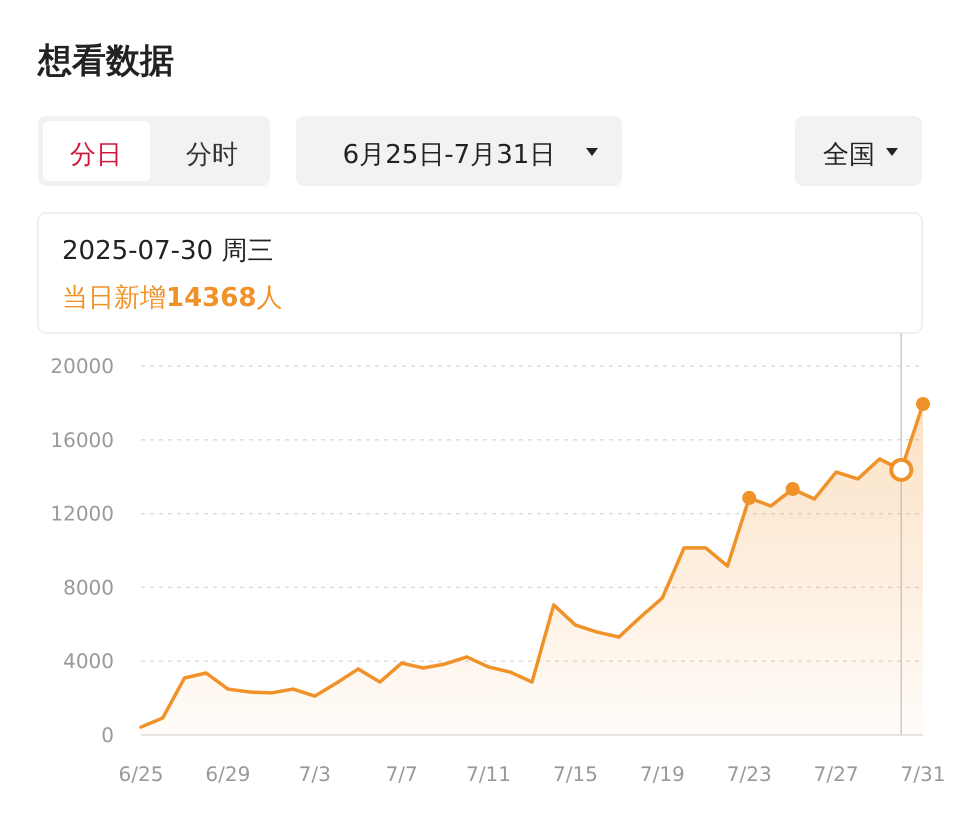 The height and width of the screenshot is (813, 960). What do you see at coordinates (836, 774) in the screenshot?
I see `x-tick-label: 7/27` at bounding box center [836, 774].